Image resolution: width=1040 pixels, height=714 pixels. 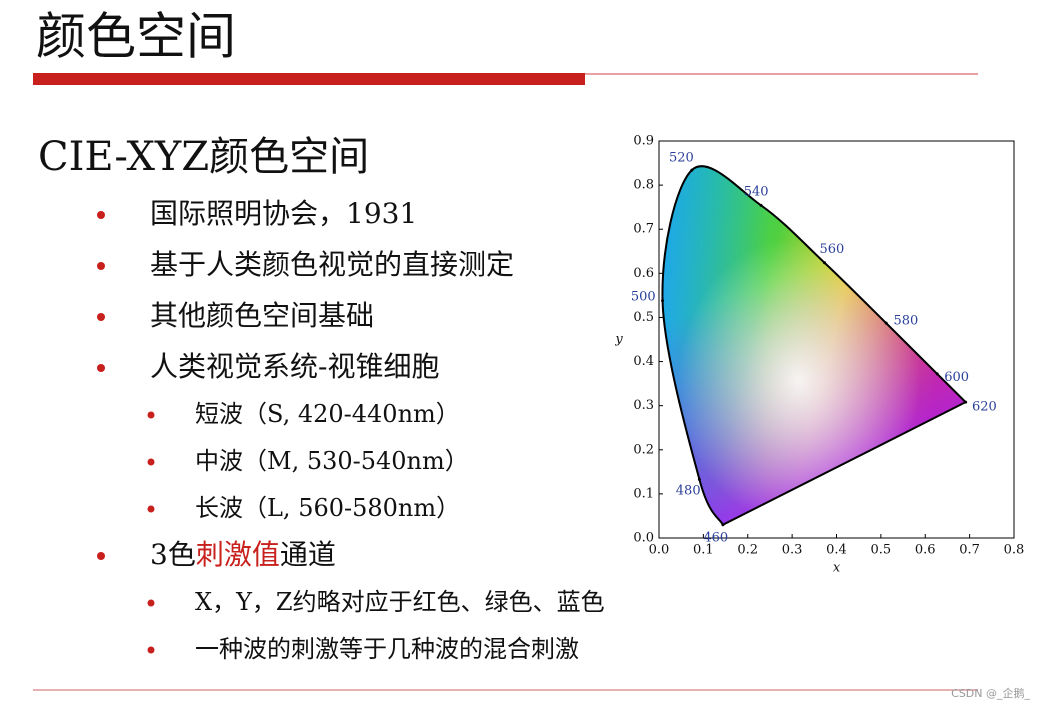 I want to click on list-item: 3色刺激值通道, so click(x=243, y=554).